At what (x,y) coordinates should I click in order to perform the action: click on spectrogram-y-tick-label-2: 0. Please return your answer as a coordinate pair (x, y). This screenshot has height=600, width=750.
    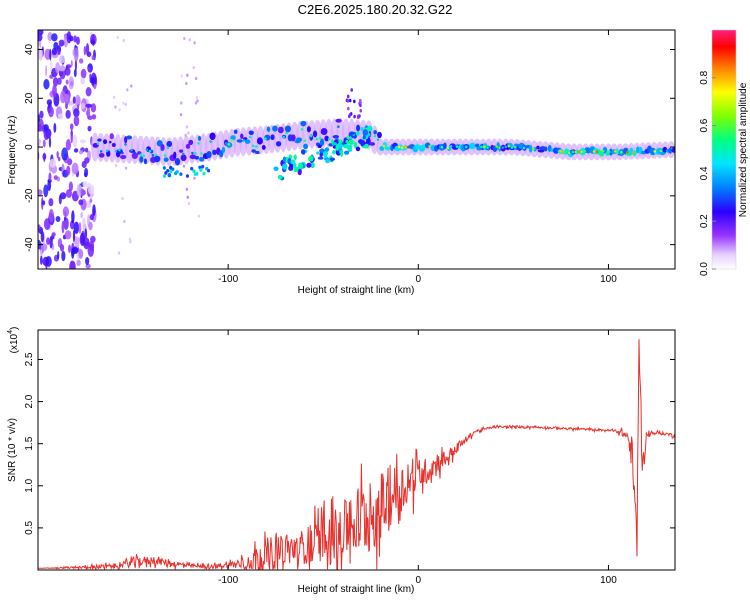
    Looking at the image, I should click on (29, 147).